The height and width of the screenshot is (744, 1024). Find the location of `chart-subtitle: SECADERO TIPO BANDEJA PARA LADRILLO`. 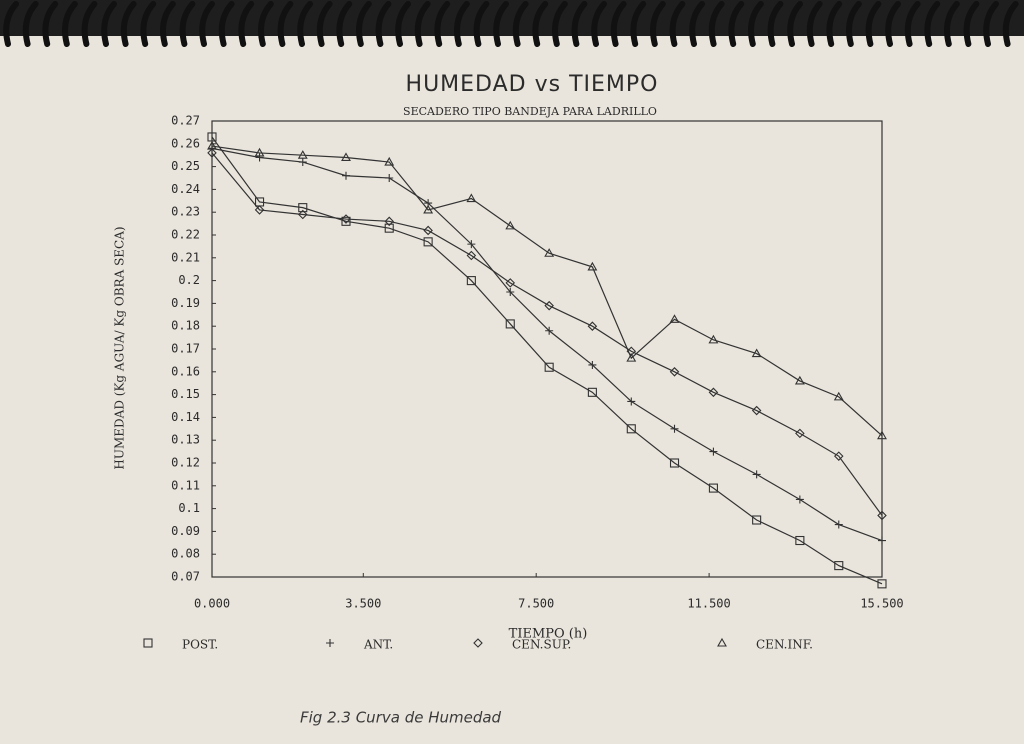

chart-subtitle: SECADERO TIPO BANDEJA PARA LADRILLO is located at coordinates (530, 111).